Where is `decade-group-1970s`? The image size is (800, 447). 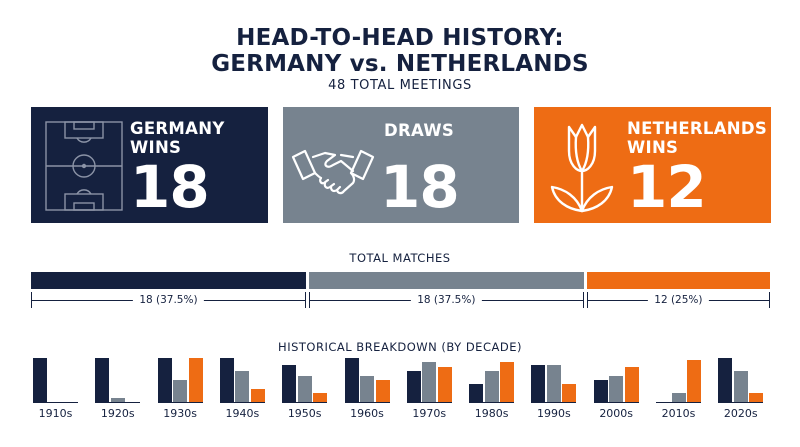 decade-group-1970s is located at coordinates (429, 380).